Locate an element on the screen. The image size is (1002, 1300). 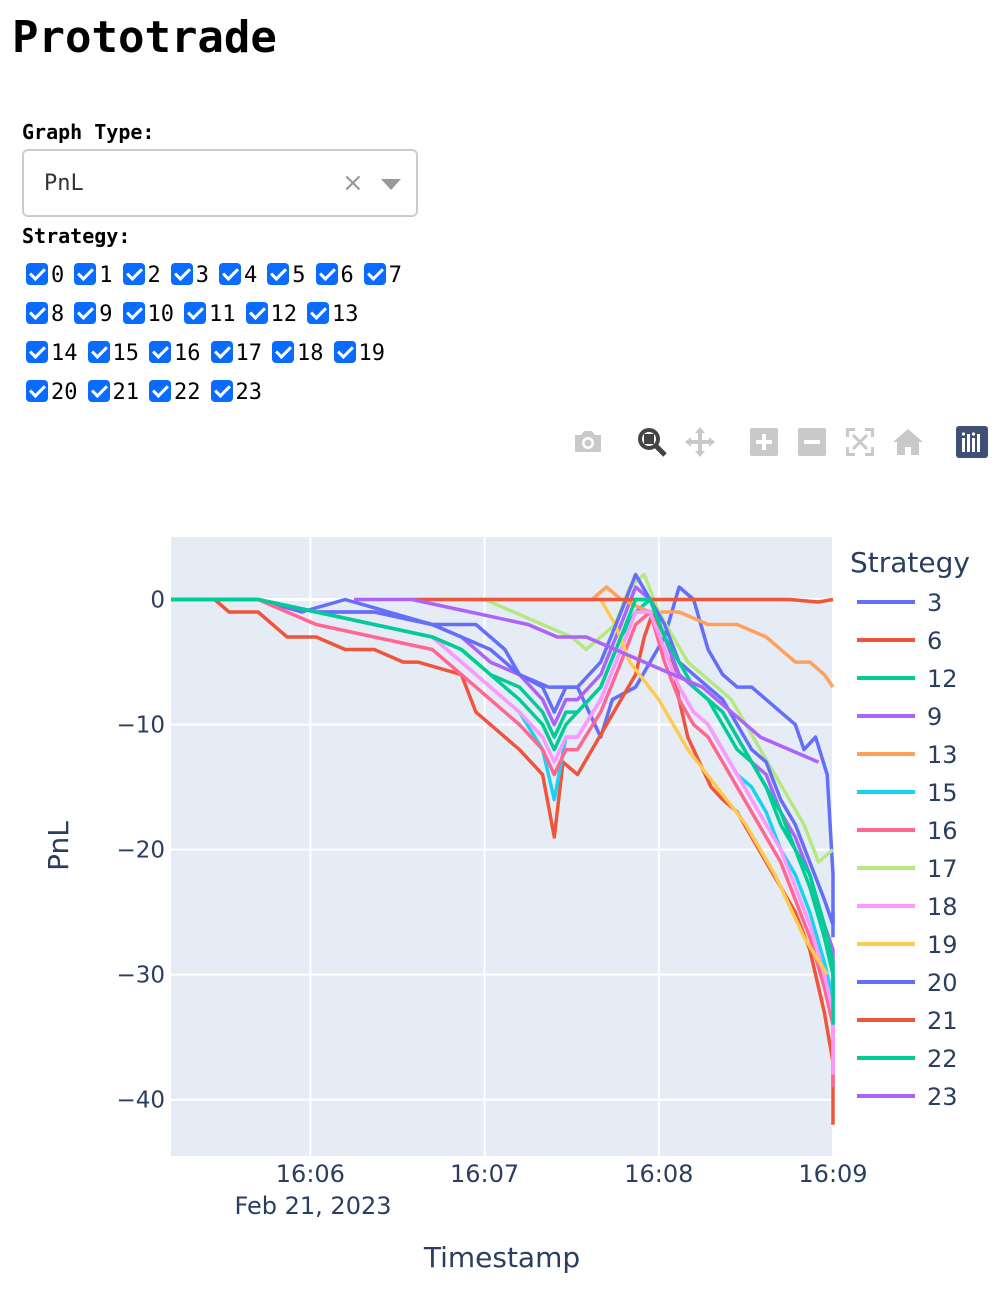
legend-item-15: 15 is located at coordinates (907, 793).